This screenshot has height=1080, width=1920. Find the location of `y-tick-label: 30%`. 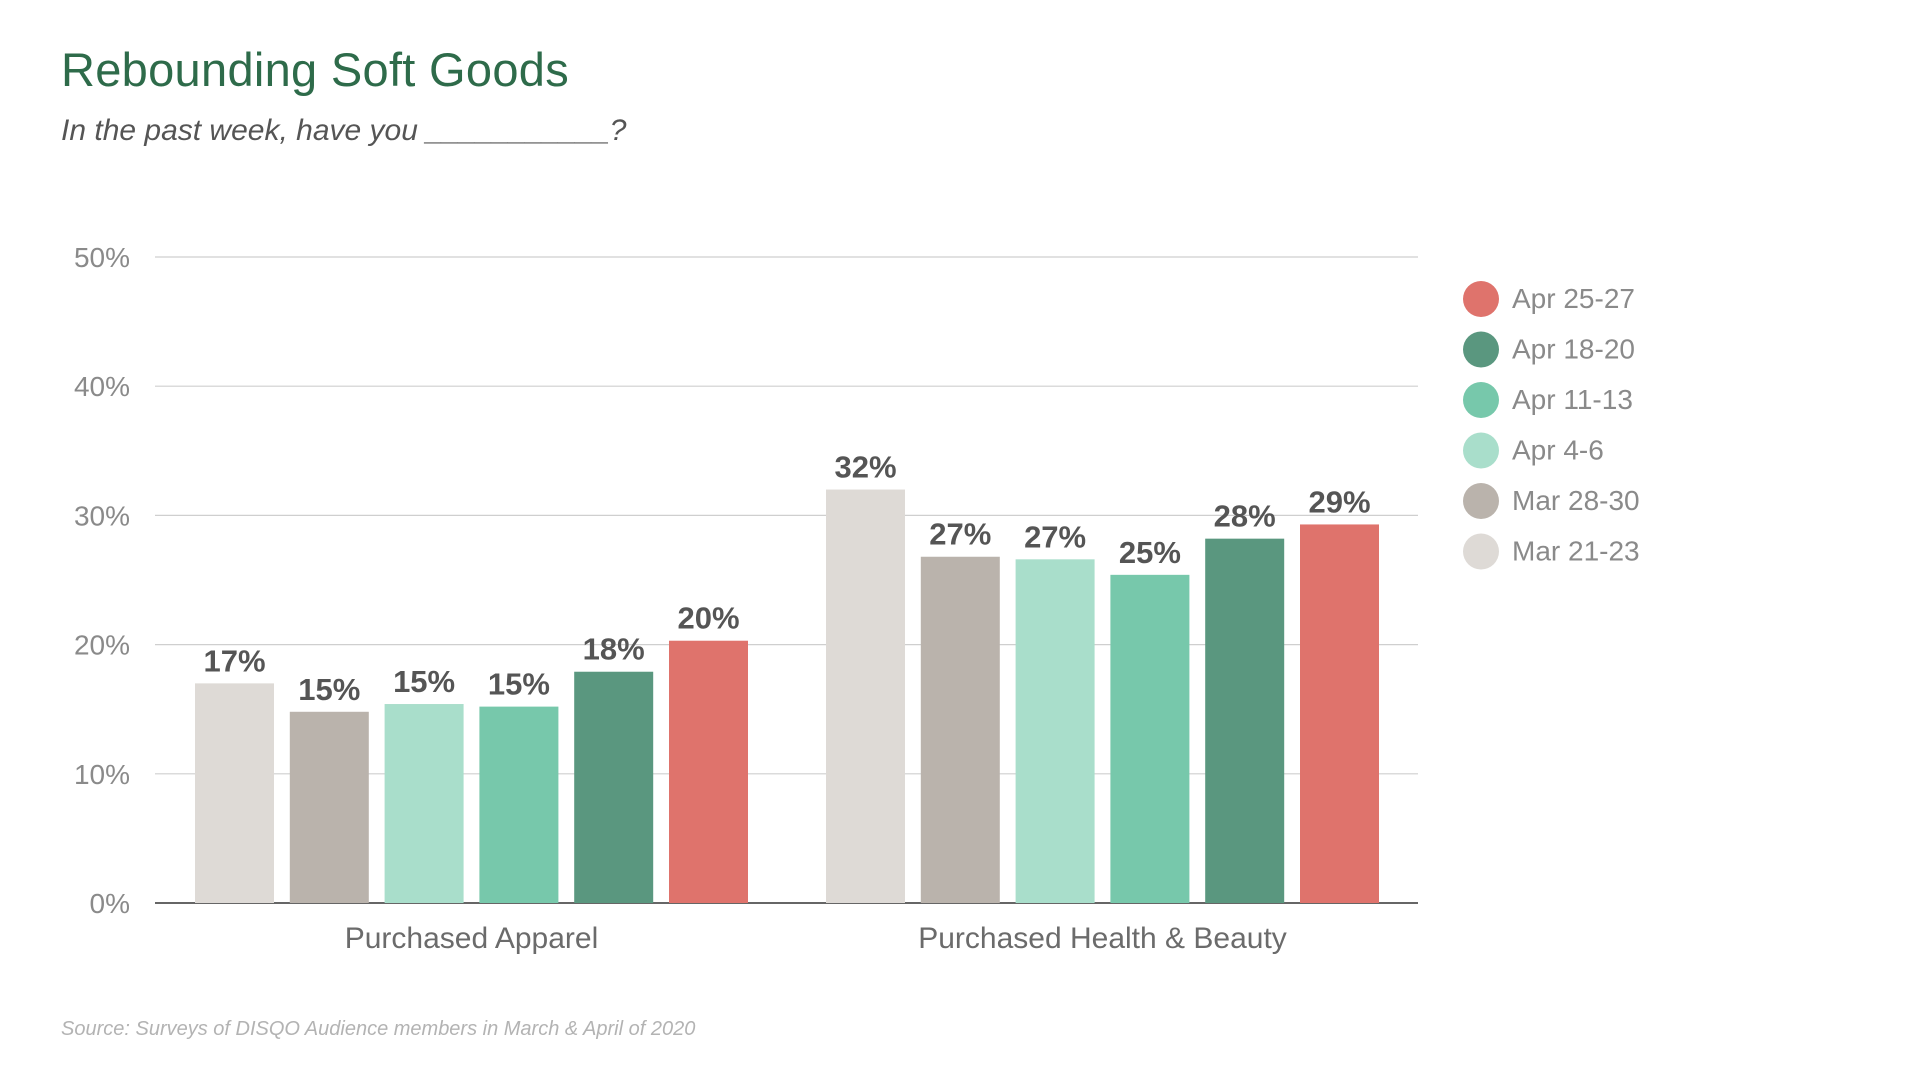

y-tick-label: 30% is located at coordinates (102, 515).